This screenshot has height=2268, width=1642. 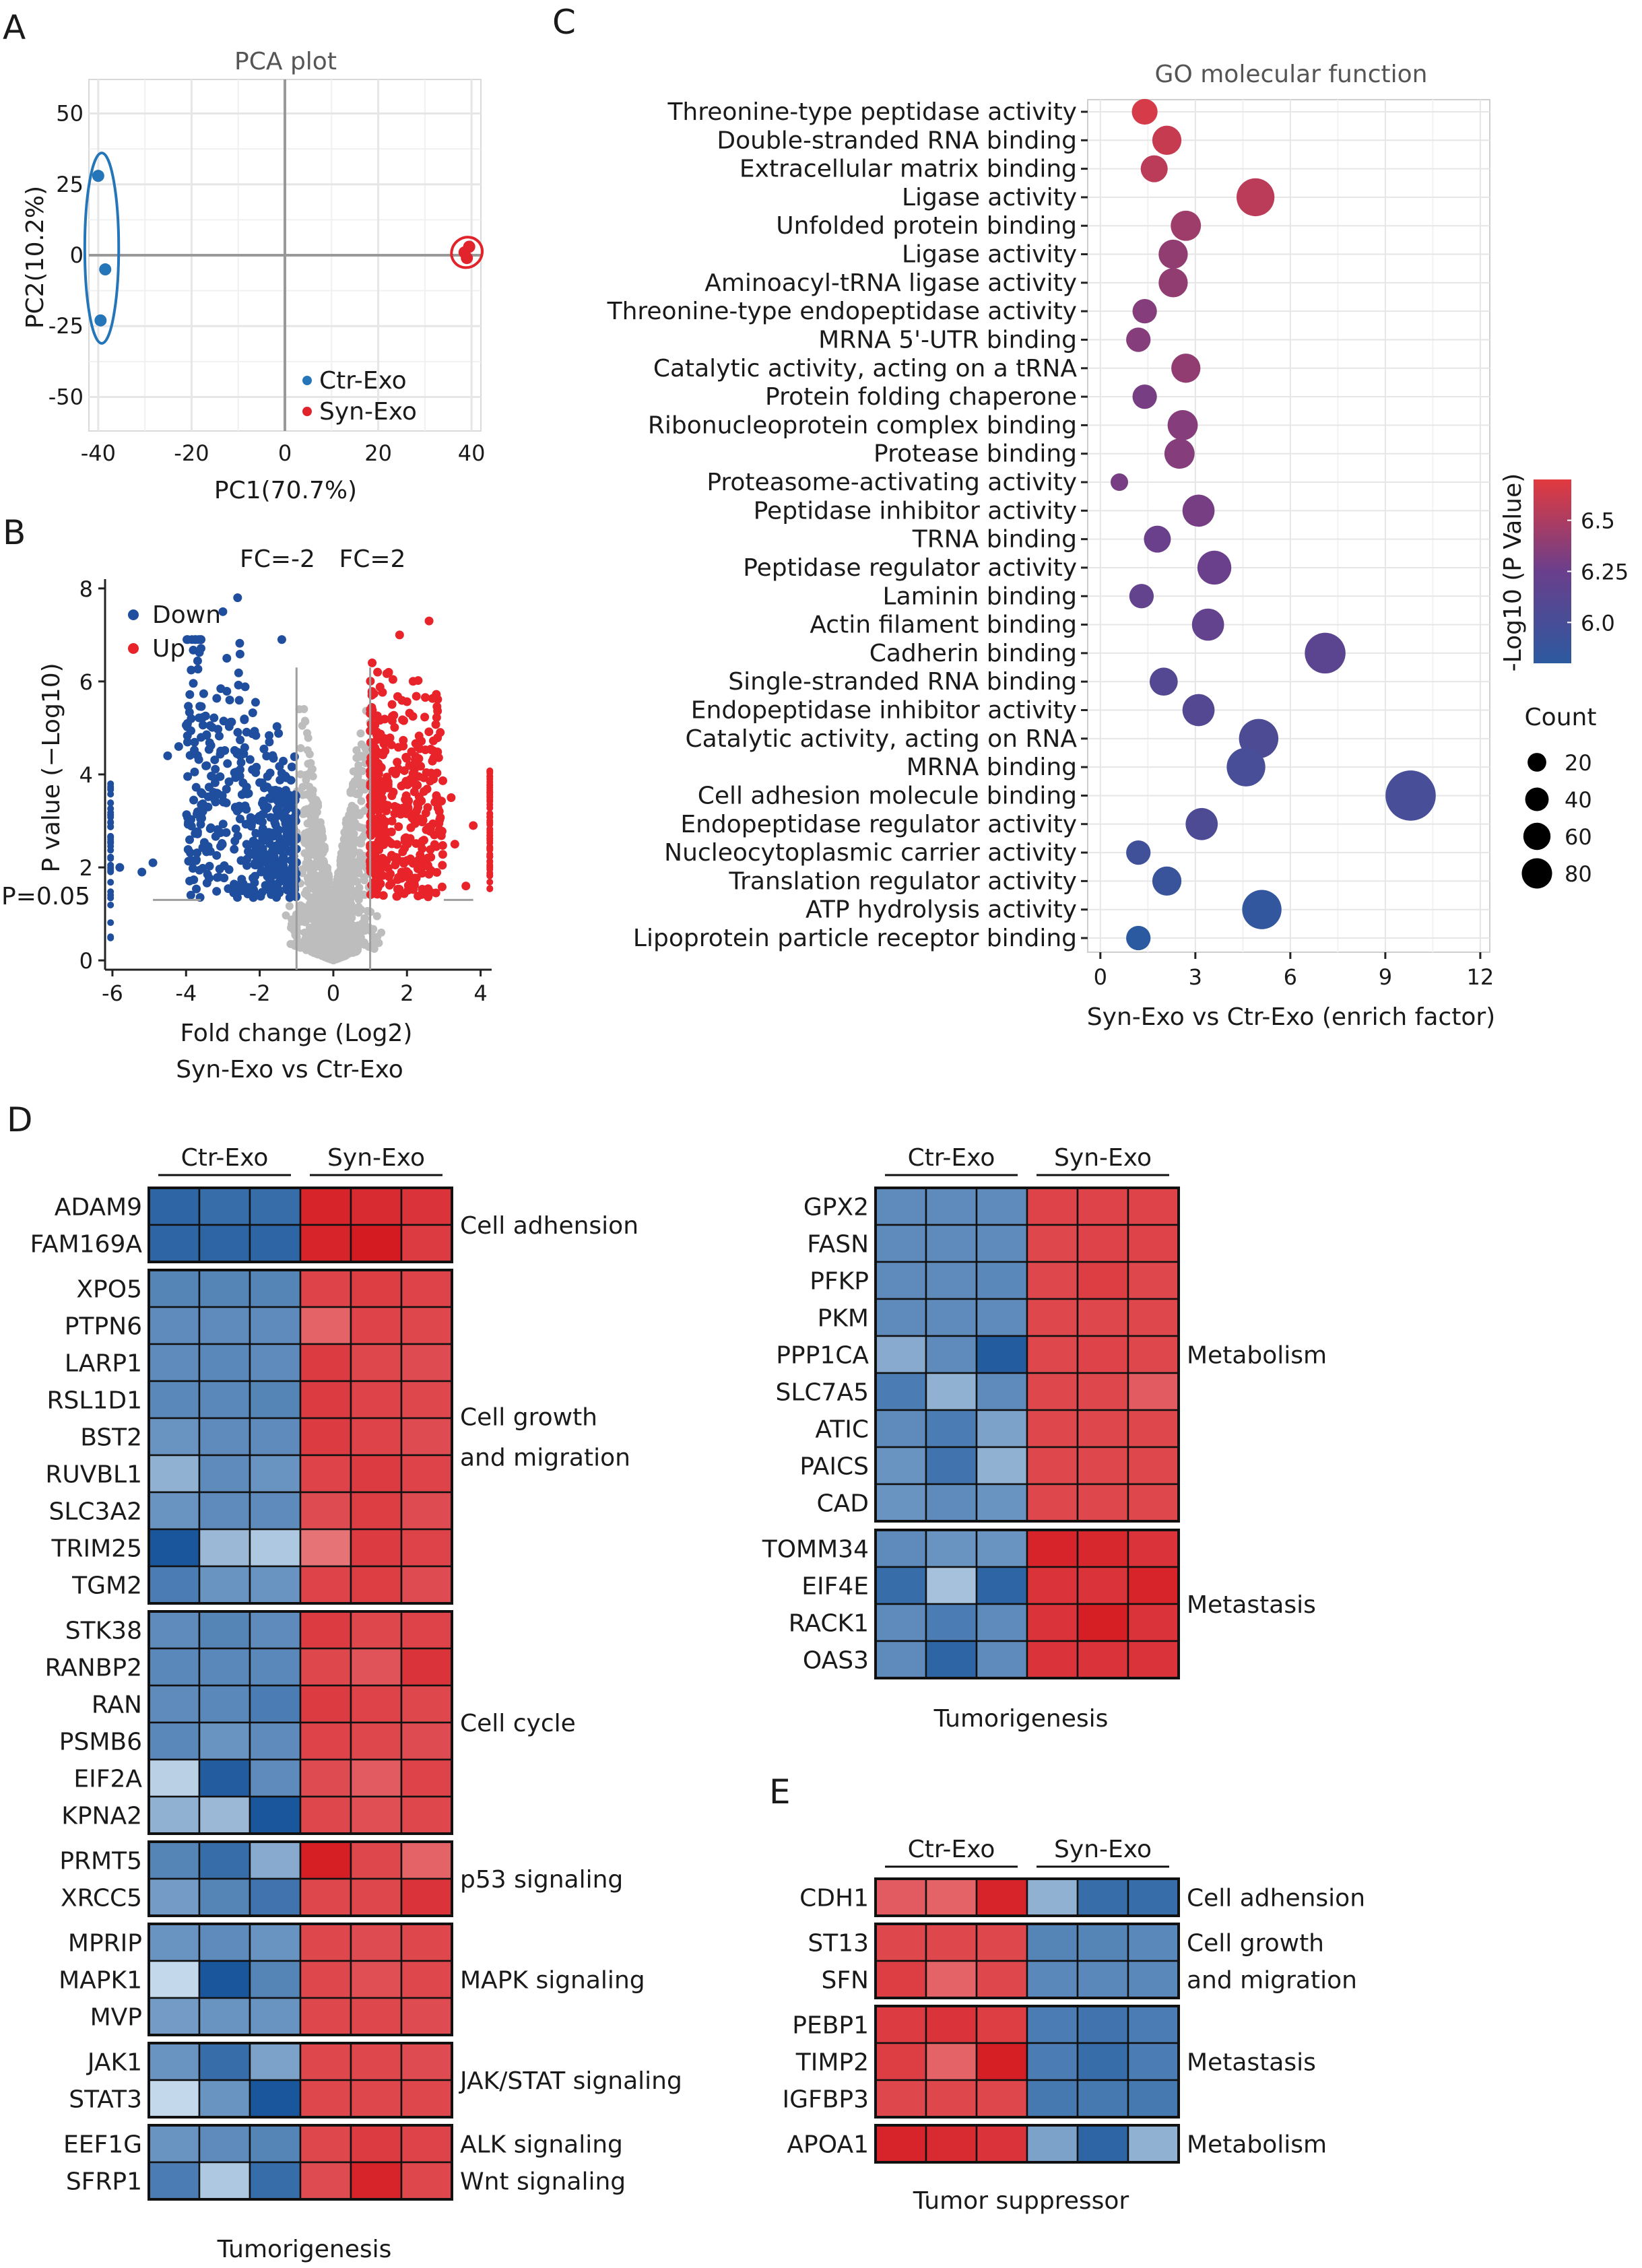 What do you see at coordinates (1291, 1017) in the screenshot?
I see `go-xlabel: Syn-Exo vs Ctr-Exo (enrich factor)` at bounding box center [1291, 1017].